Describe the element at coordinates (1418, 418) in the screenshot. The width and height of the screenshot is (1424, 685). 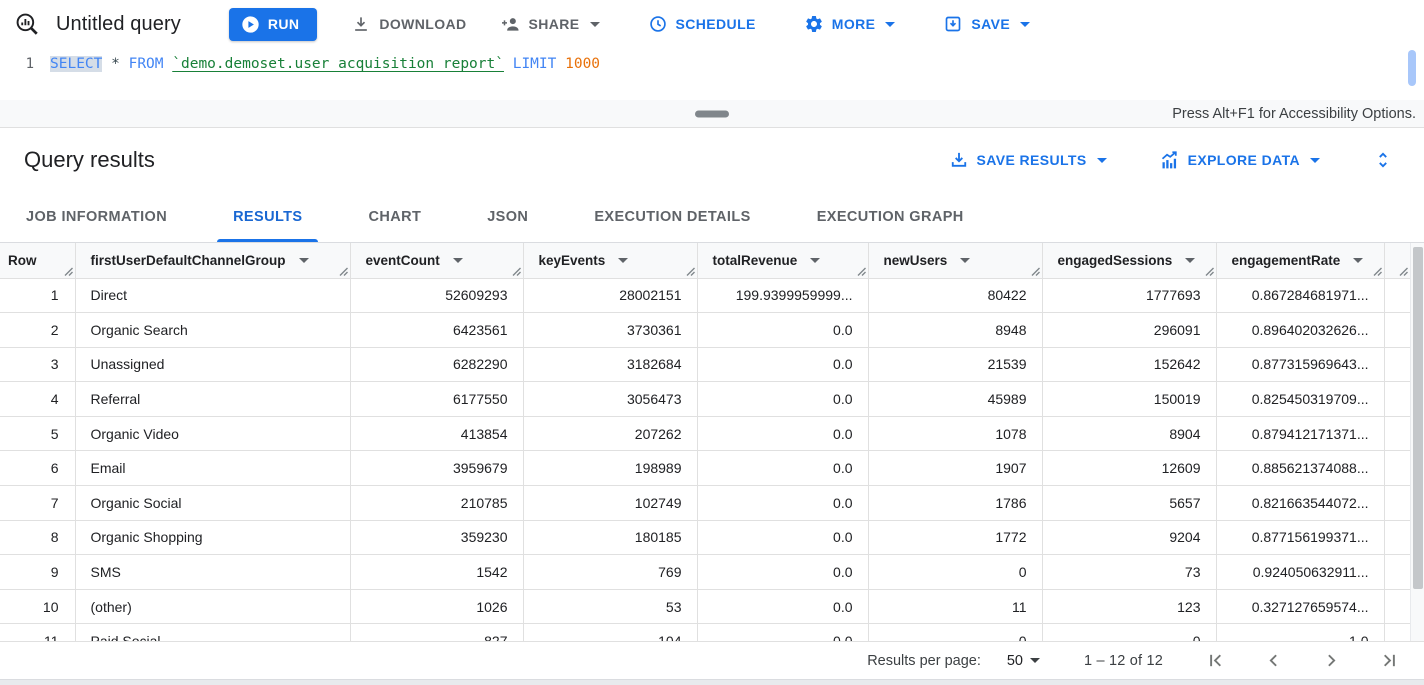
I see `table-scrollbar-thumb` at that location.